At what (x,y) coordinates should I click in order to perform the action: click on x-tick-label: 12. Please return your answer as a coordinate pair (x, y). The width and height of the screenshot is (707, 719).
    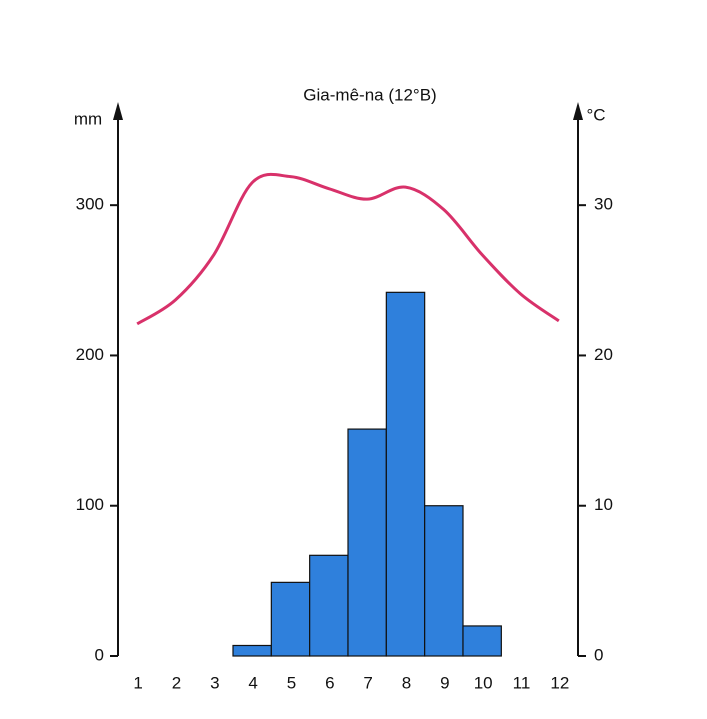
    Looking at the image, I should click on (559, 682).